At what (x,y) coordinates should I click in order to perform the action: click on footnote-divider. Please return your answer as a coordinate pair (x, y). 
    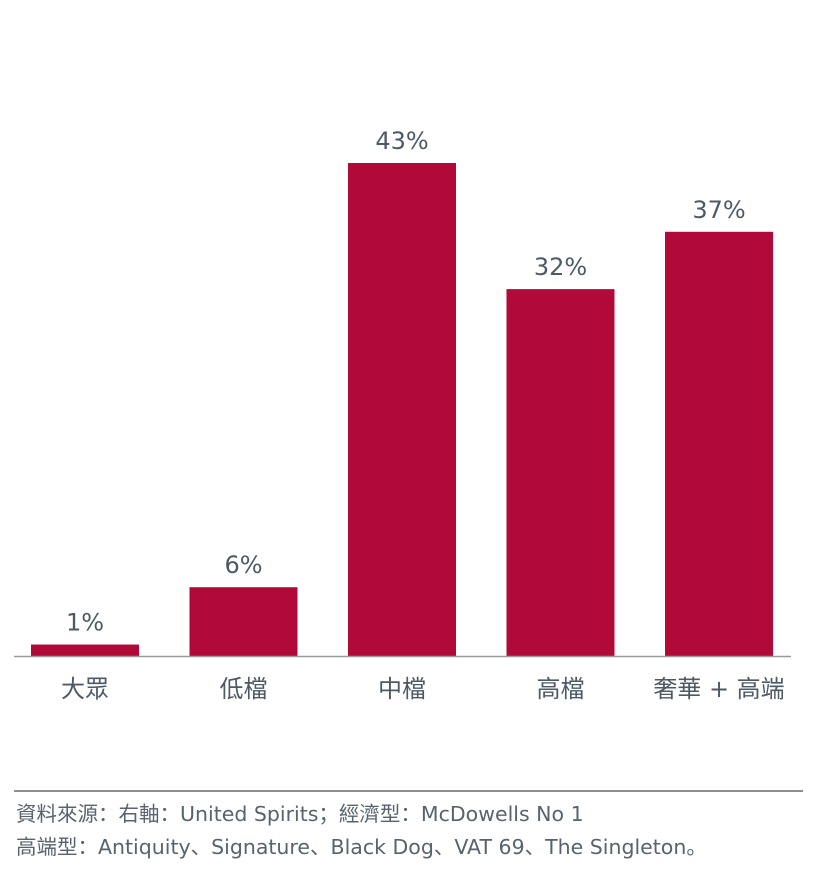
    Looking at the image, I should click on (408, 791).